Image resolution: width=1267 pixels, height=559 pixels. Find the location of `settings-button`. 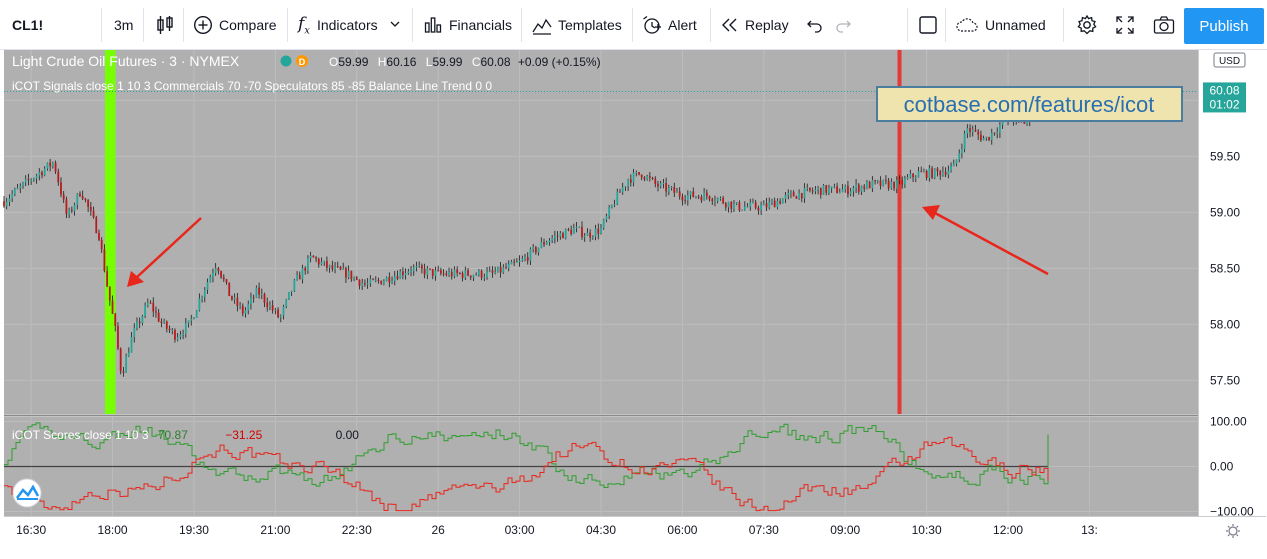

settings-button is located at coordinates (1090, 25).